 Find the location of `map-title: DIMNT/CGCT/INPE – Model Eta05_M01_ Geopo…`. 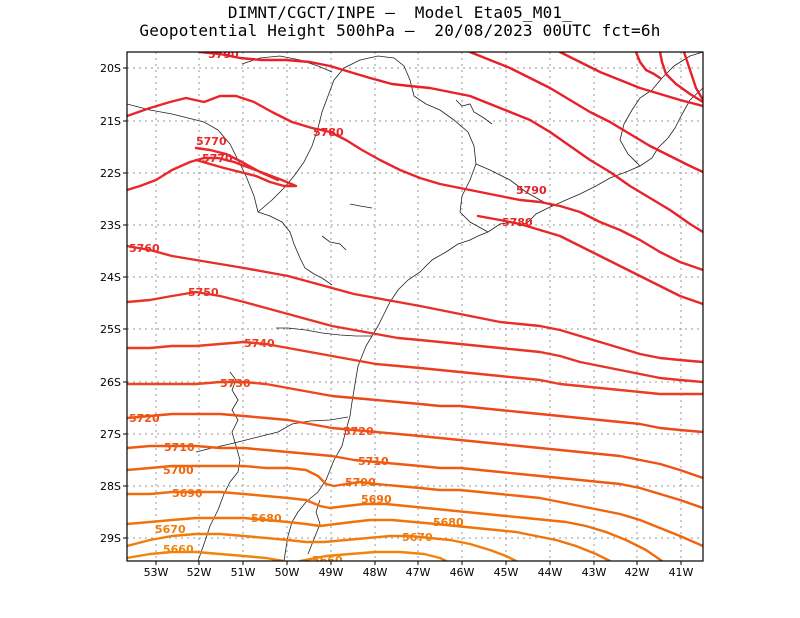

map-title: DIMNT/CGCT/INPE – Model Eta05_M01_ Geopo… is located at coordinates (400, 22).